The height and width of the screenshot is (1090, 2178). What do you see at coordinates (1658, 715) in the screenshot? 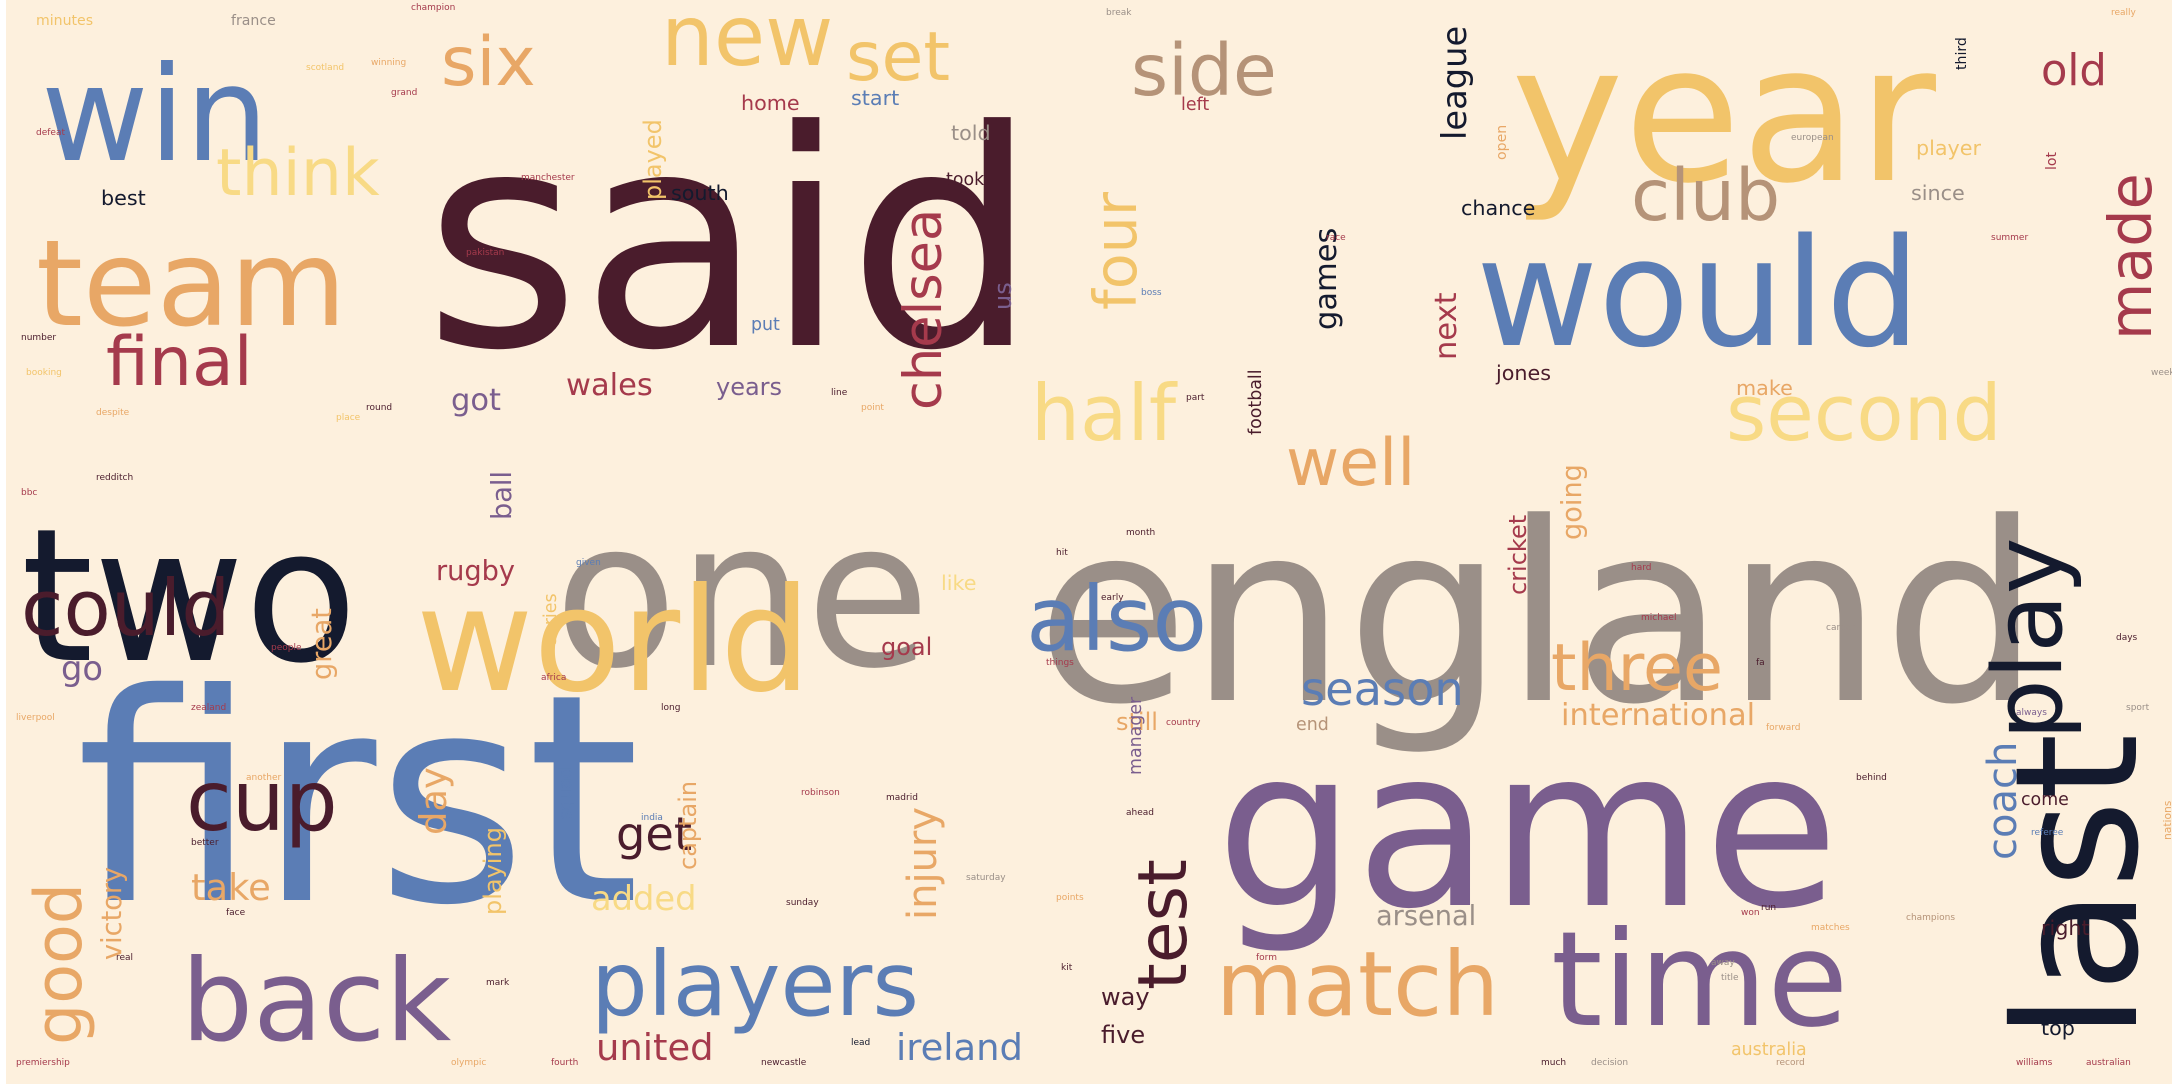
I see `word-international: international` at bounding box center [1658, 715].